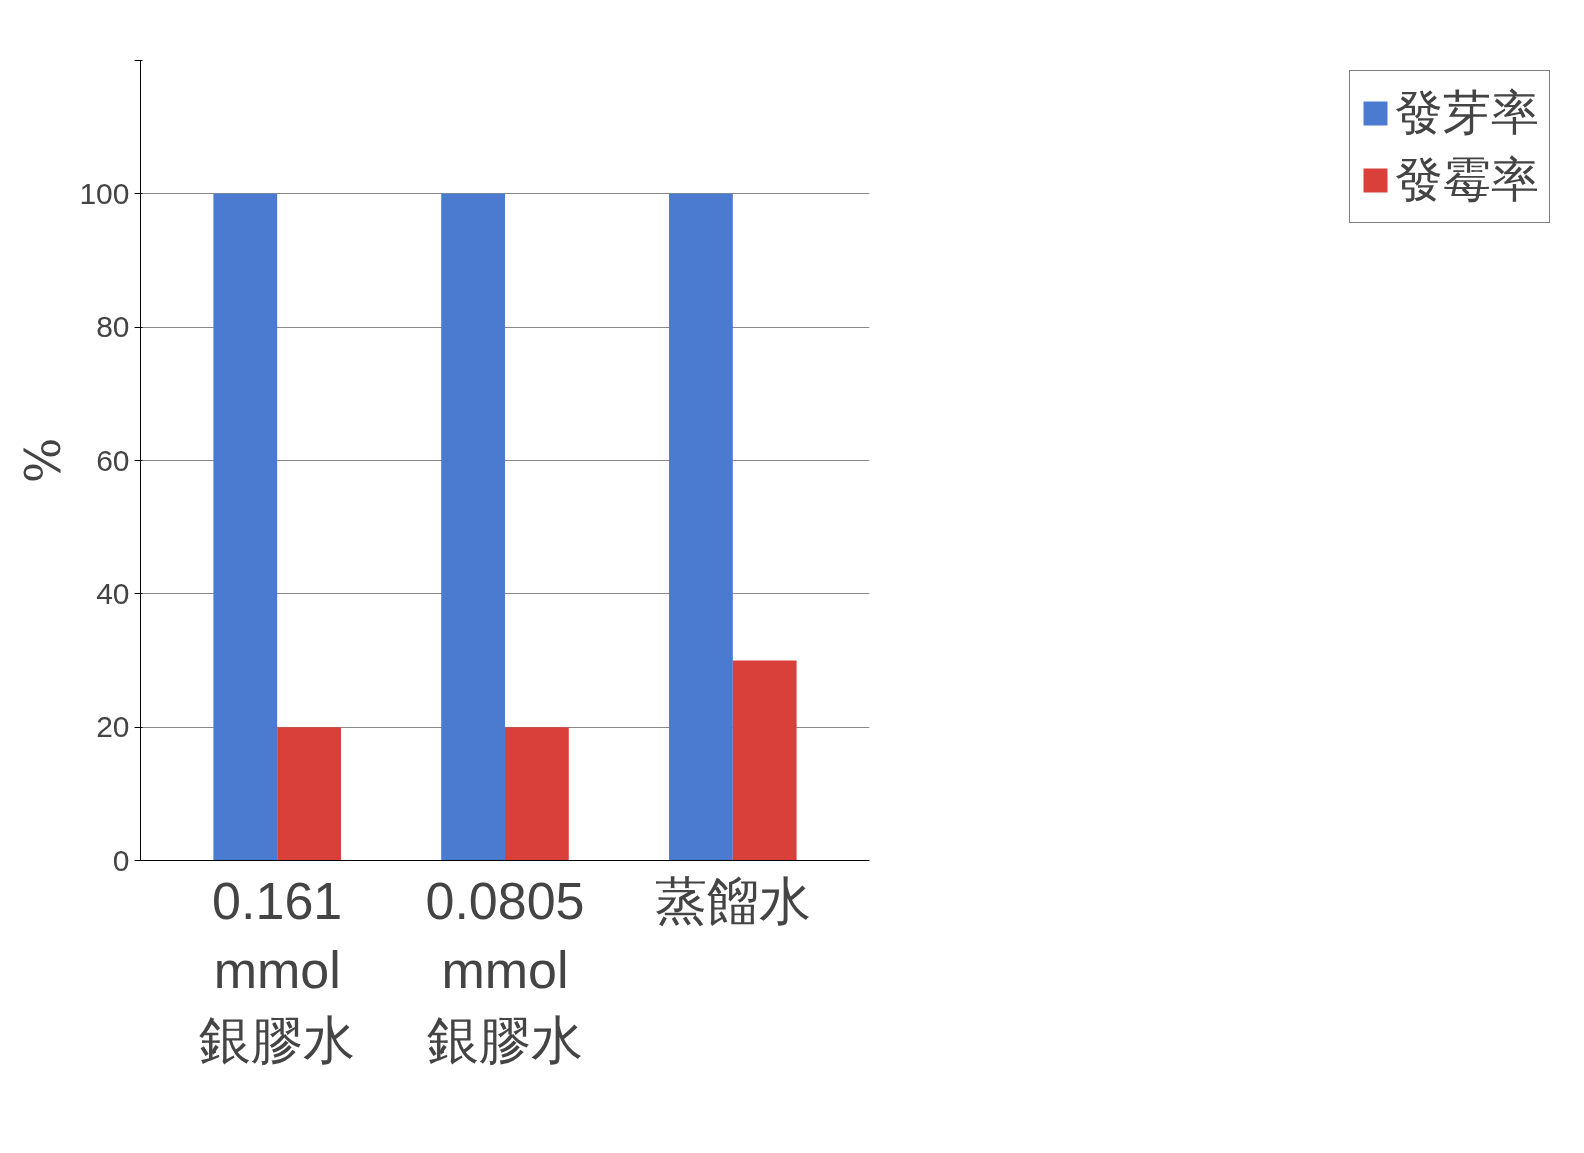 Image resolution: width=1584 pixels, height=1153 pixels. Describe the element at coordinates (43, 460) in the screenshot. I see `y-axis-title: %` at that location.